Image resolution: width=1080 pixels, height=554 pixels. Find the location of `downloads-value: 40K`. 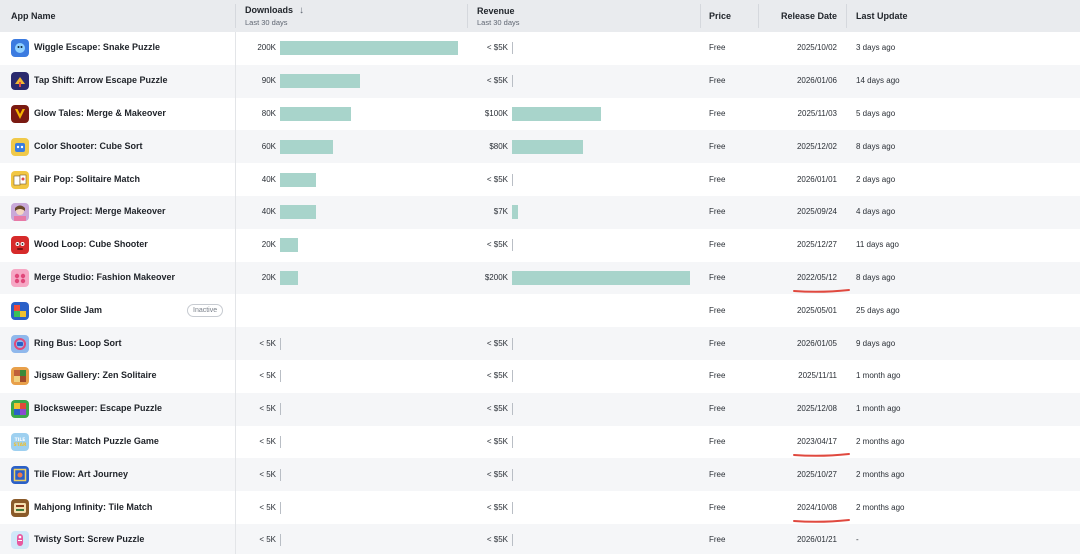

downloads-value: 40K is located at coordinates (268, 212).